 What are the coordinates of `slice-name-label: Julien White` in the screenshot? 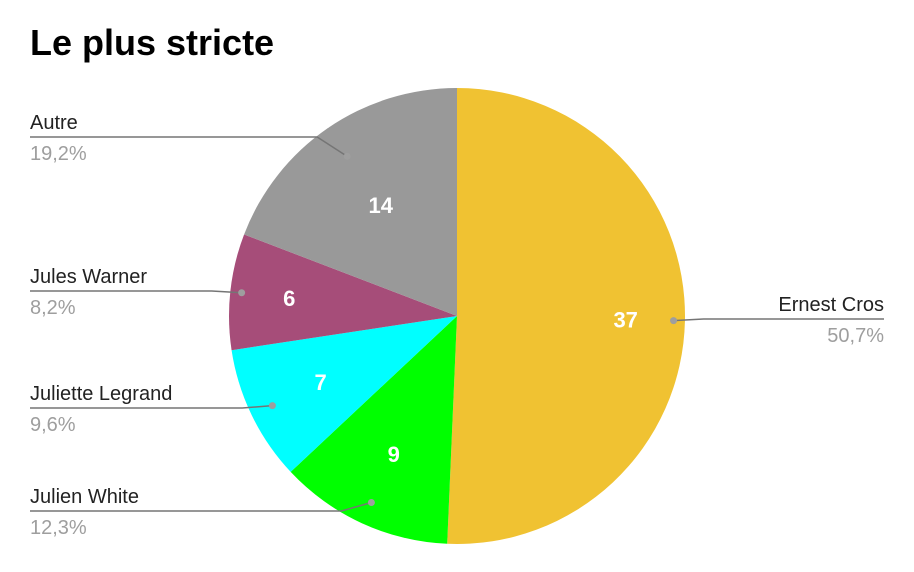 It's located at (84, 497).